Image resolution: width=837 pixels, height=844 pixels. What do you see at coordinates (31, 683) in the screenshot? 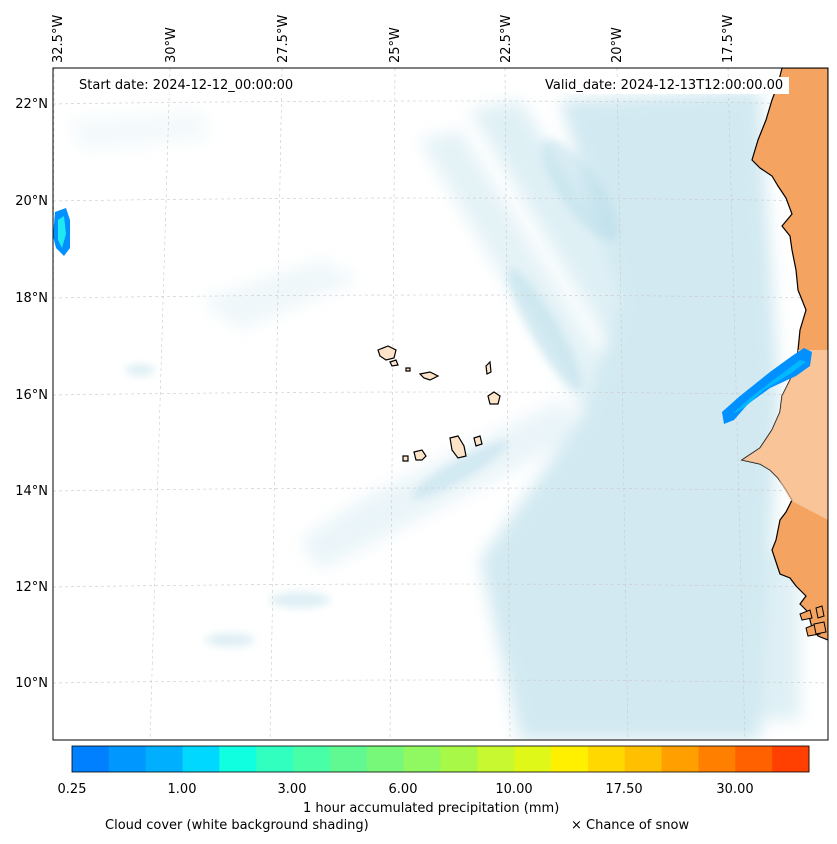
I see `latitude-label: 10°N` at bounding box center [31, 683].